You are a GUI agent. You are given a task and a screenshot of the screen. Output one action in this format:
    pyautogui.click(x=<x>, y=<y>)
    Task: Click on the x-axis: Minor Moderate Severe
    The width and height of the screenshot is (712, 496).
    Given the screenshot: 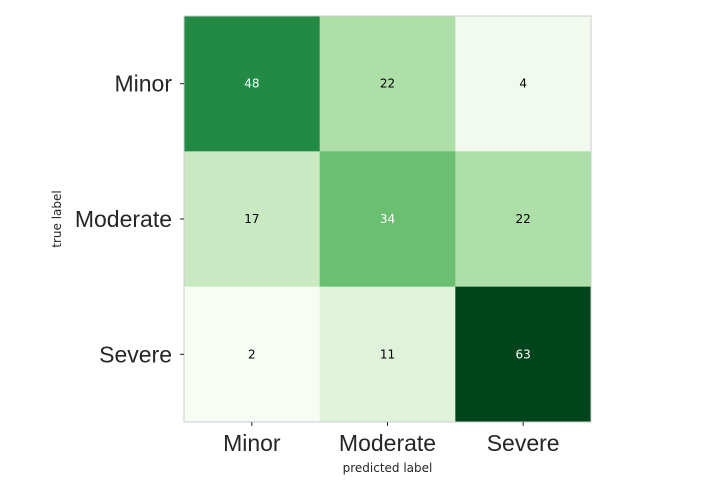 What is the action you would take?
    pyautogui.click(x=391, y=439)
    